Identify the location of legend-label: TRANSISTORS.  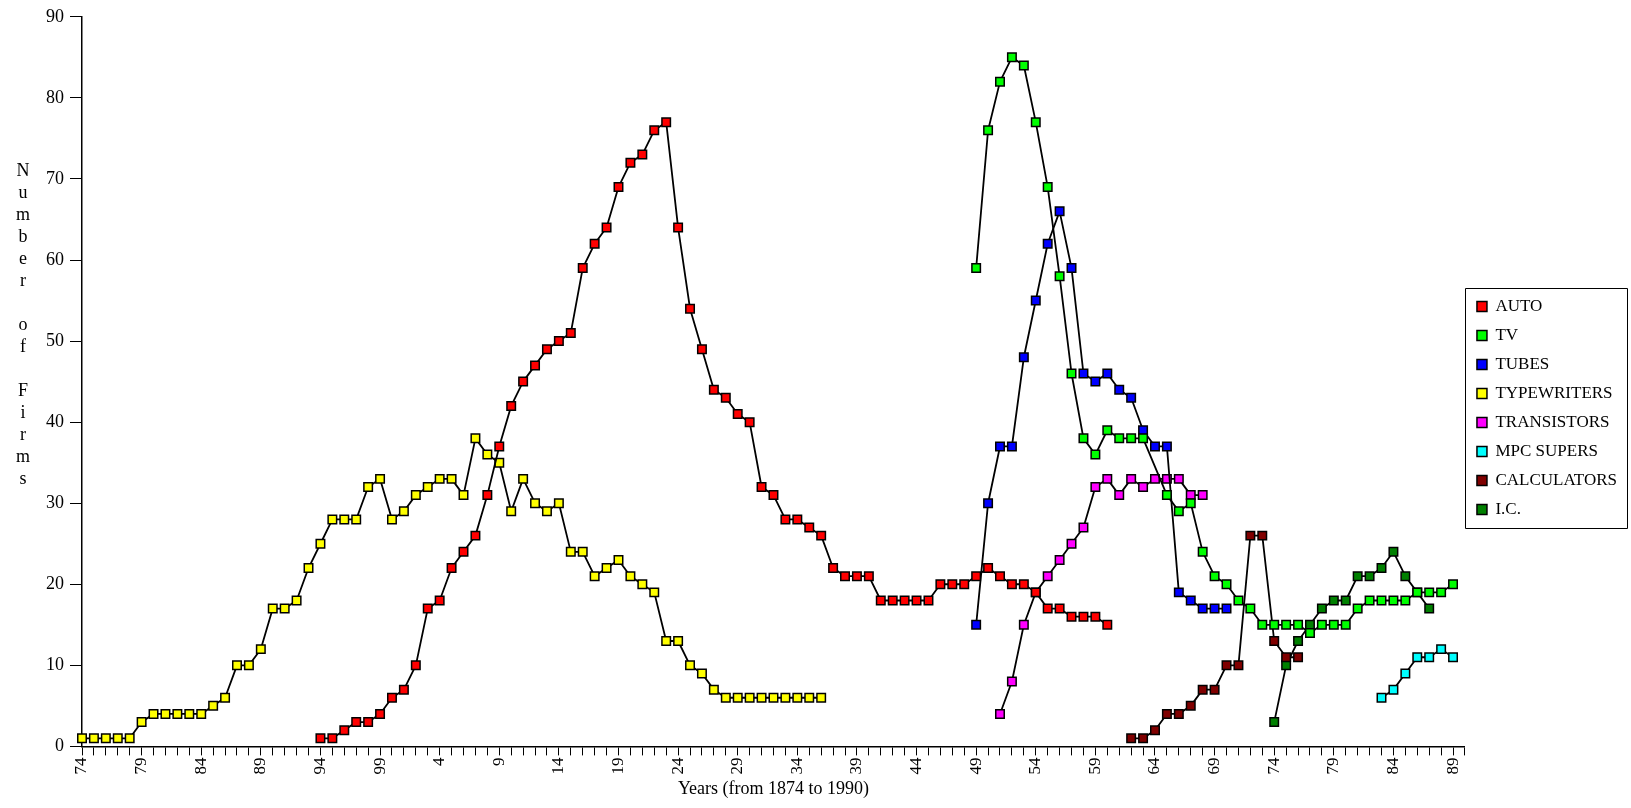
(1552, 421).